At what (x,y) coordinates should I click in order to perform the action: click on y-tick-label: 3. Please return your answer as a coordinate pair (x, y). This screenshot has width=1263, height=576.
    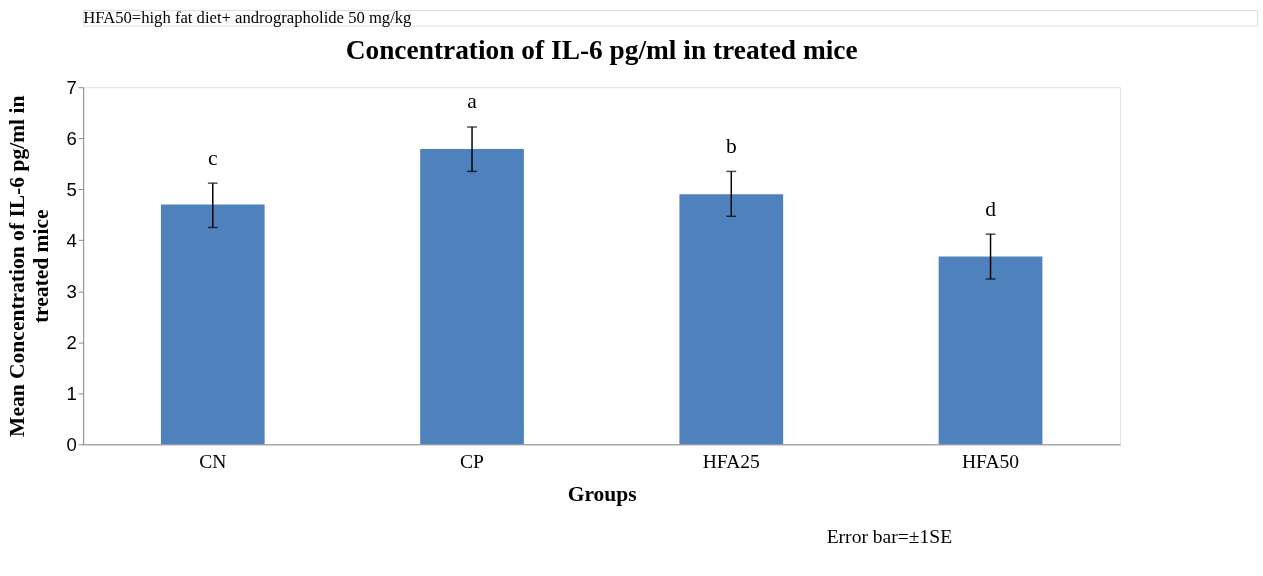
    Looking at the image, I should click on (71, 291).